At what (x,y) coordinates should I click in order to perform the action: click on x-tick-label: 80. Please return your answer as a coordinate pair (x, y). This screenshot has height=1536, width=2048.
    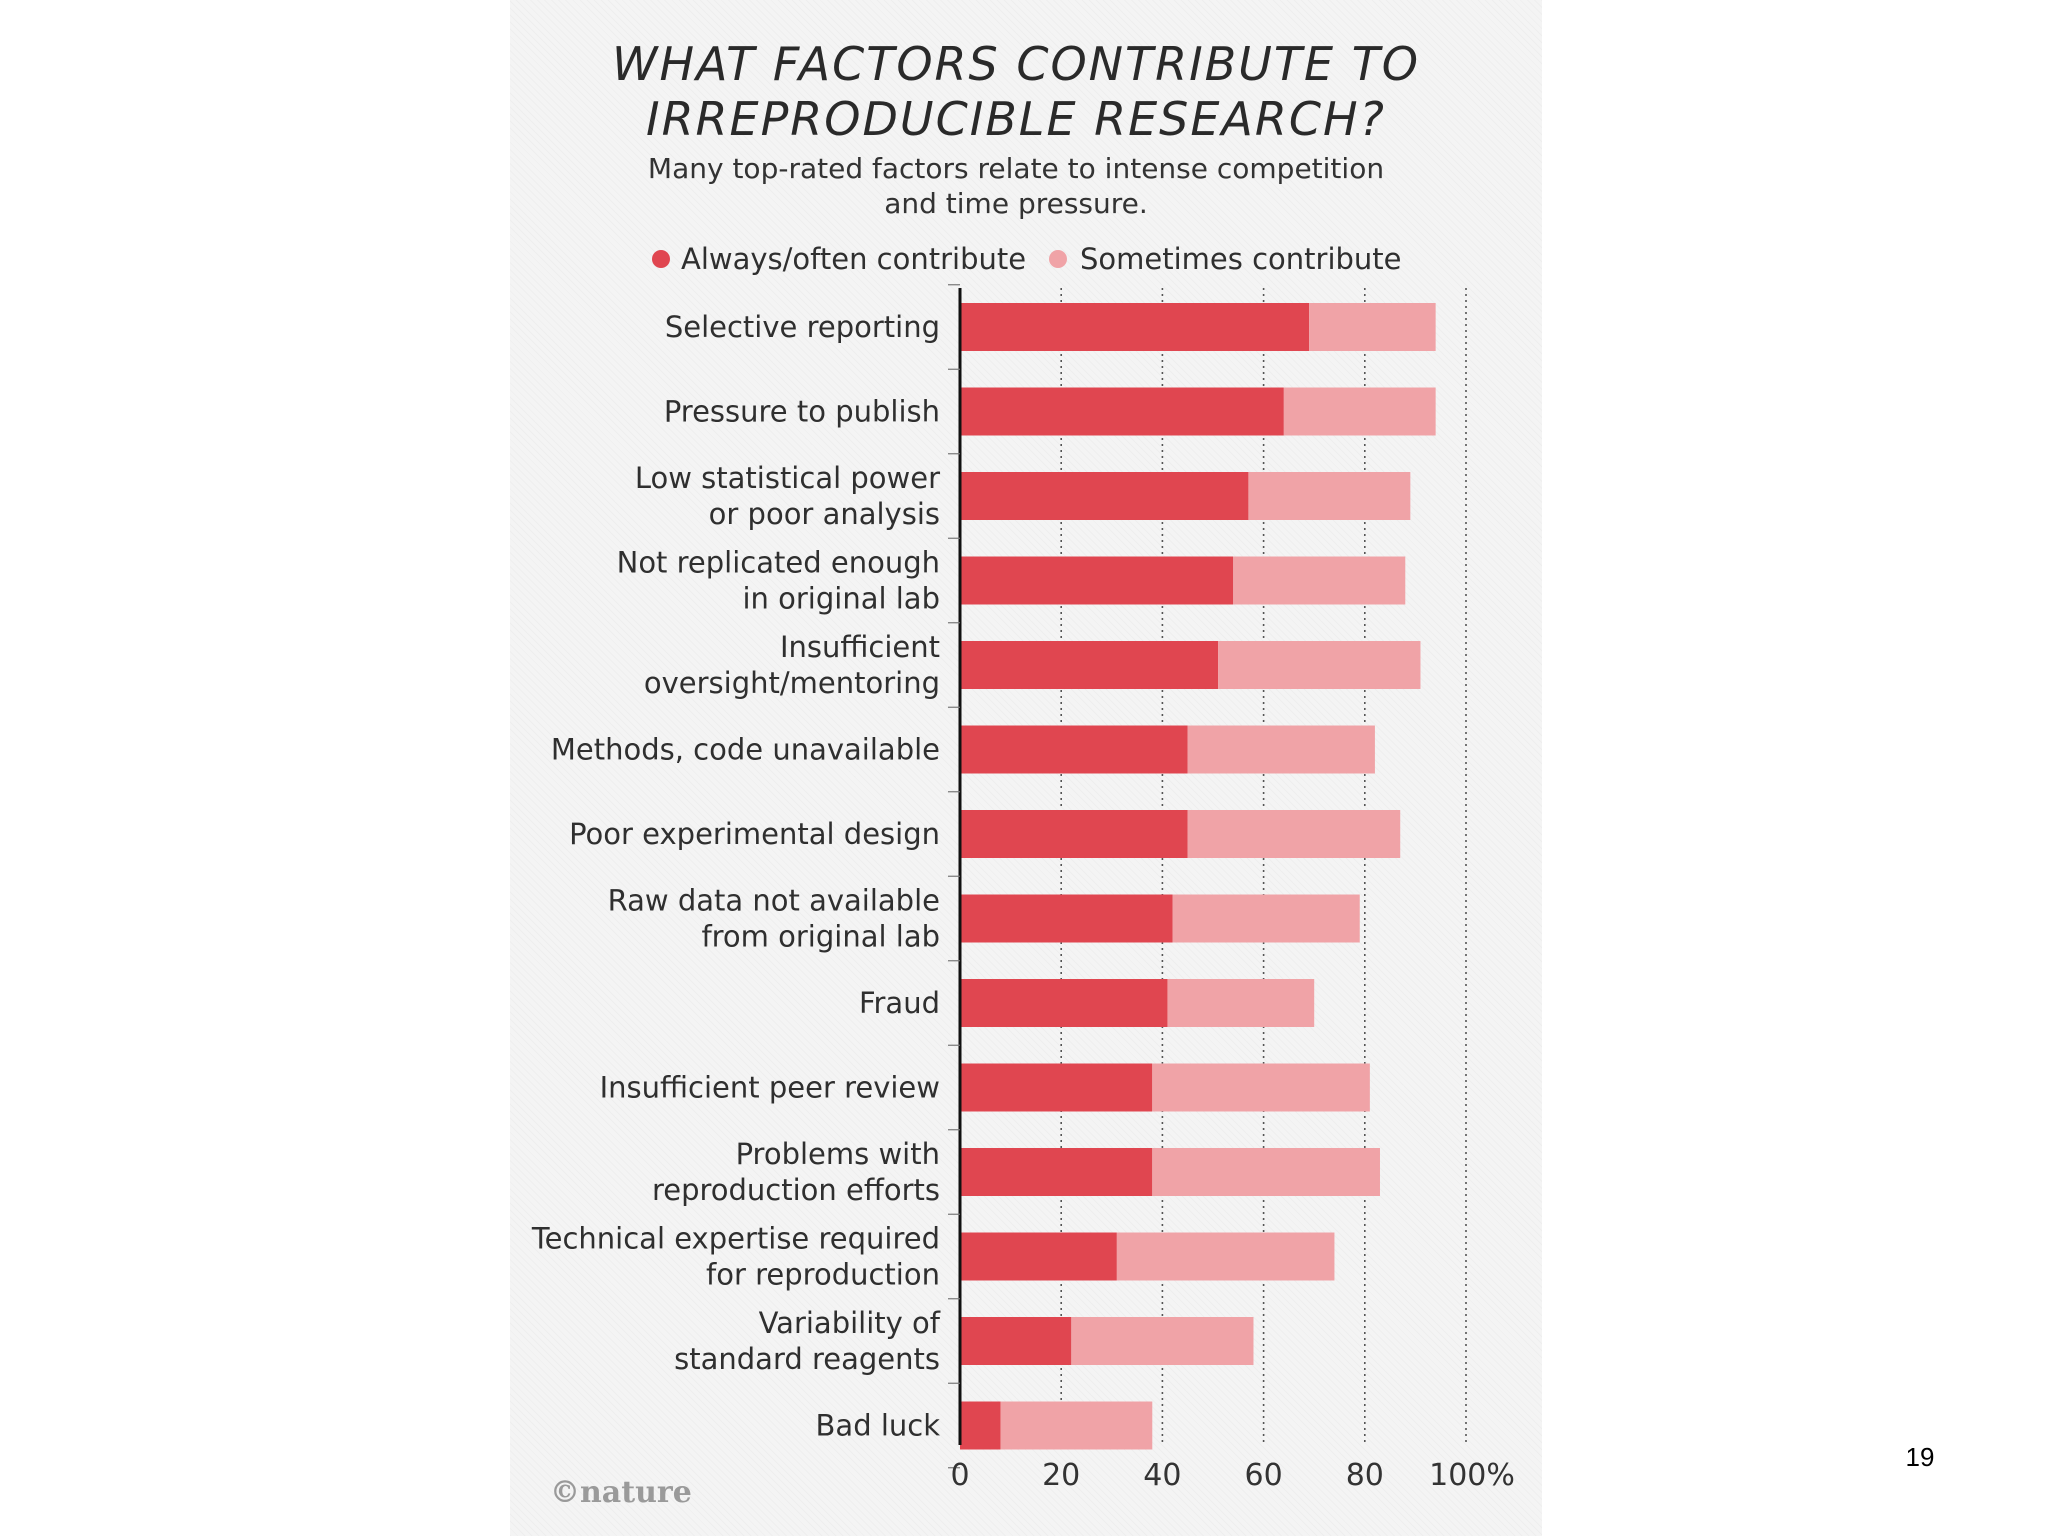
    Looking at the image, I should click on (1365, 1475).